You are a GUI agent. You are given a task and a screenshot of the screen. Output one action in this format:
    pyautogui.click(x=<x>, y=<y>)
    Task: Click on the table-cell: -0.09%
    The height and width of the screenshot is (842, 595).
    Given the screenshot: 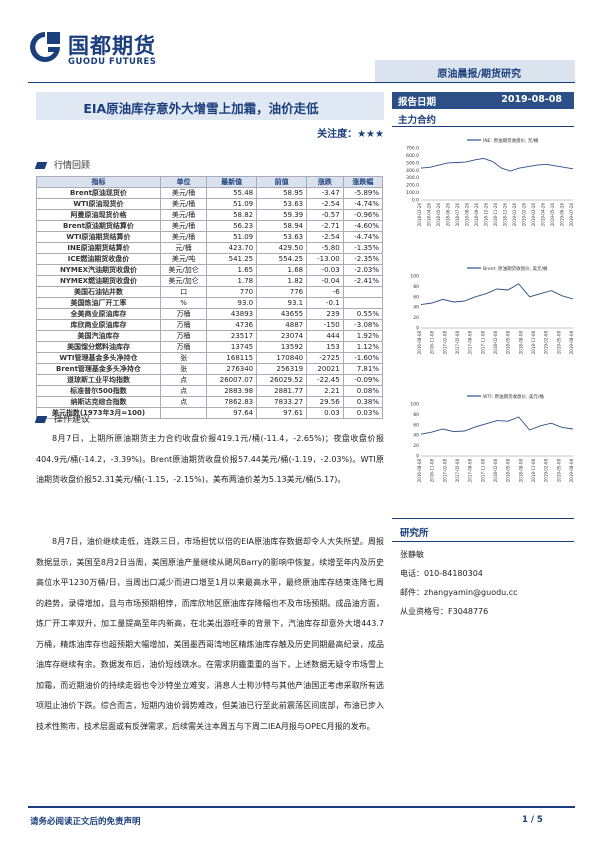 What is the action you would take?
    pyautogui.click(x=363, y=380)
    